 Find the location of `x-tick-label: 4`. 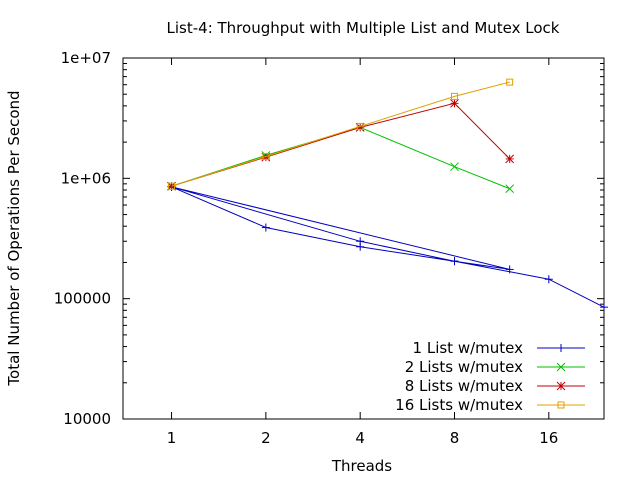

x-tick-label: 4 is located at coordinates (360, 438).